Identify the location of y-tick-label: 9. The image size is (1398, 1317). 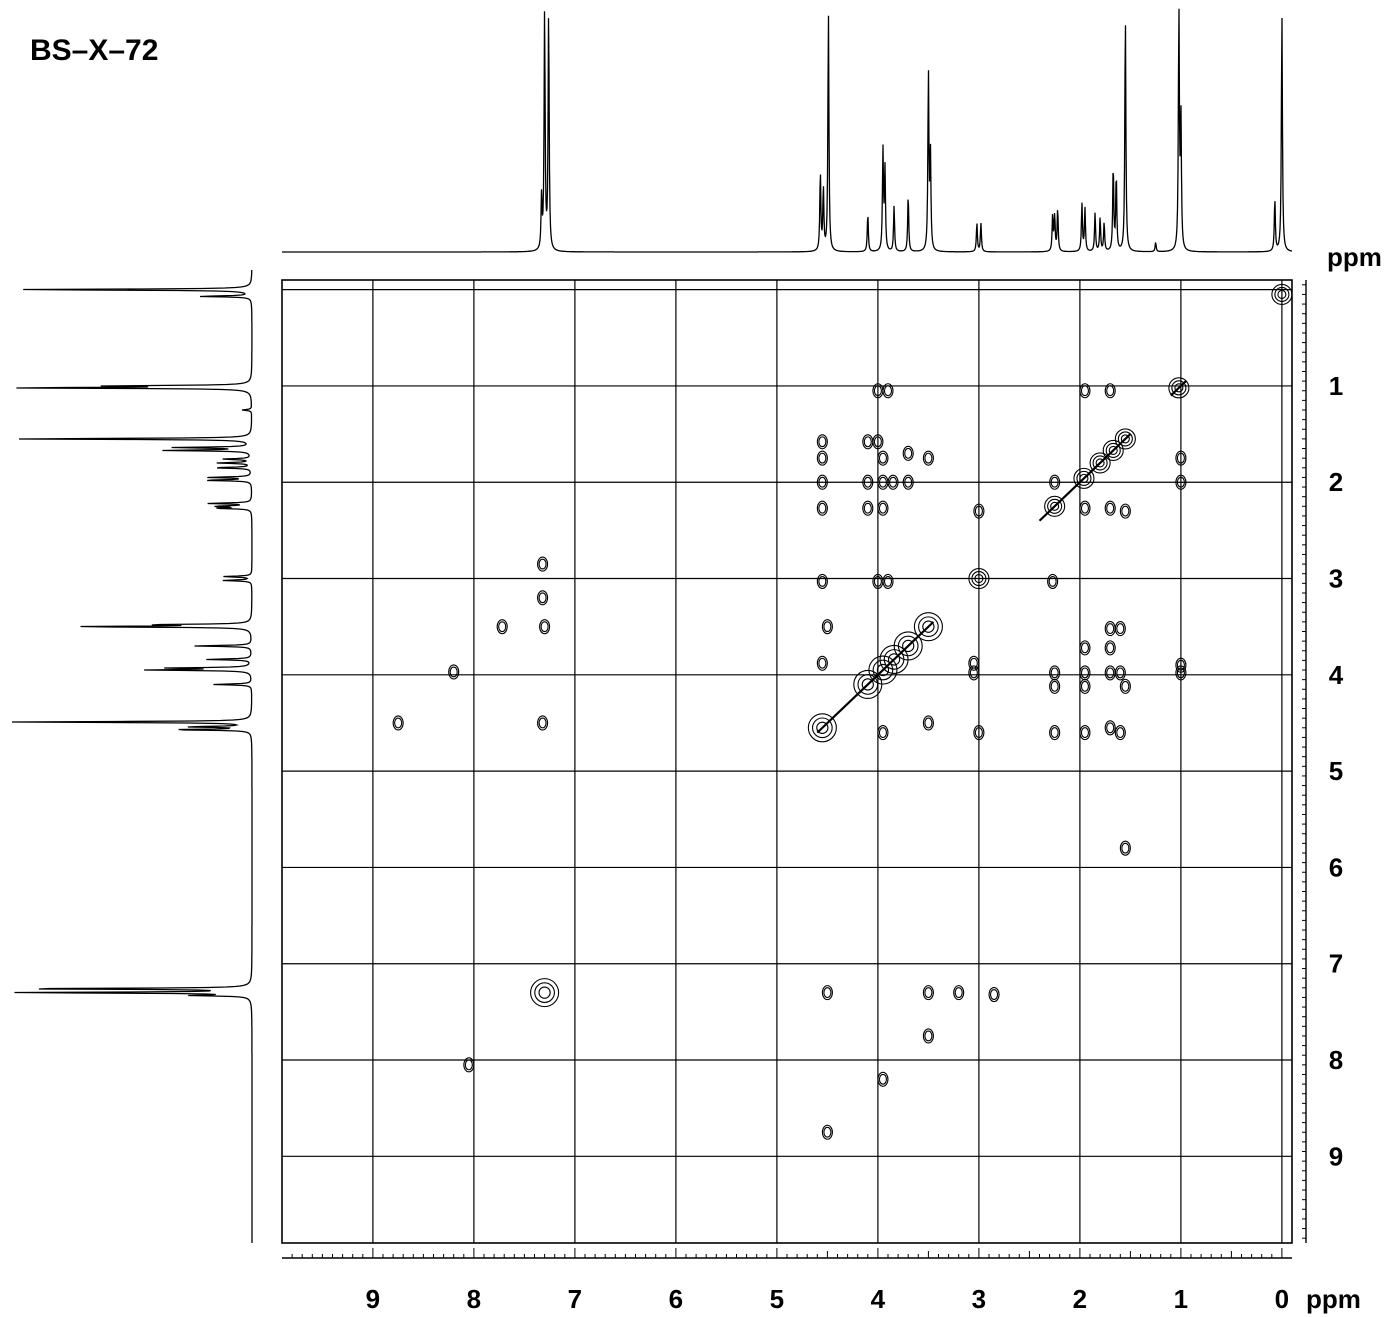
(1336, 1156).